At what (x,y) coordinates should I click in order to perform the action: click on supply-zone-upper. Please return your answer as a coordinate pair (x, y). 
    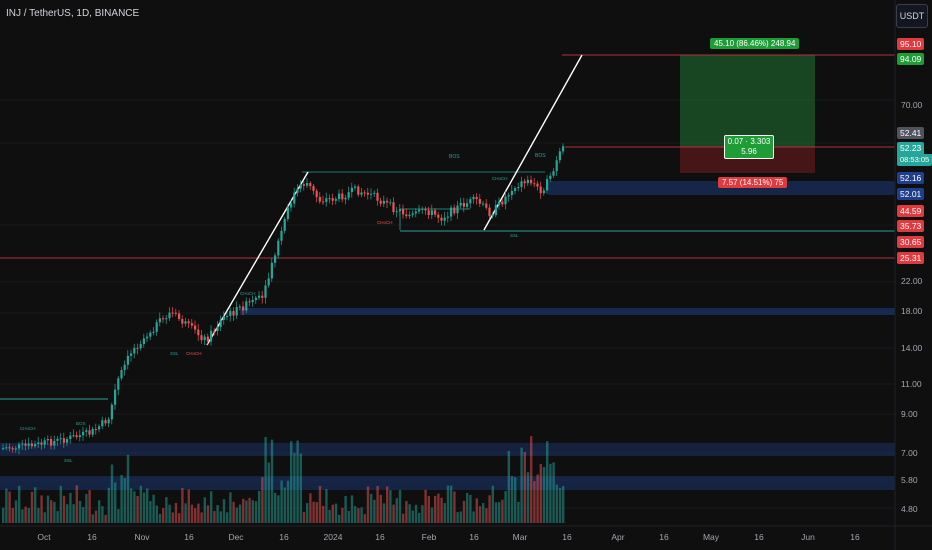
    Looking at the image, I should click on (721, 188).